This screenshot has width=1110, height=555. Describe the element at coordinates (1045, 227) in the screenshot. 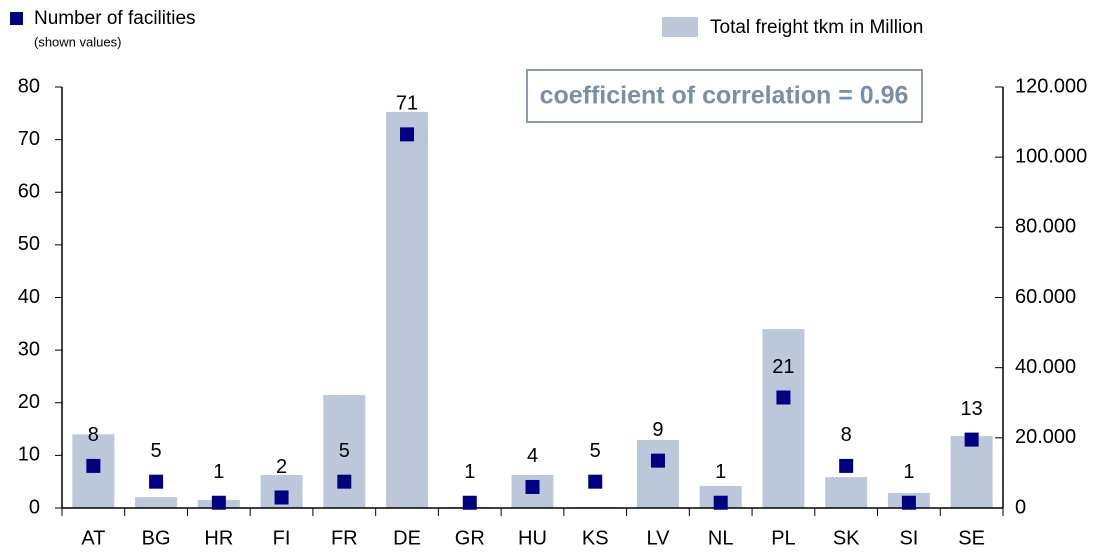

I see `y2-tick-label: 80.000` at that location.